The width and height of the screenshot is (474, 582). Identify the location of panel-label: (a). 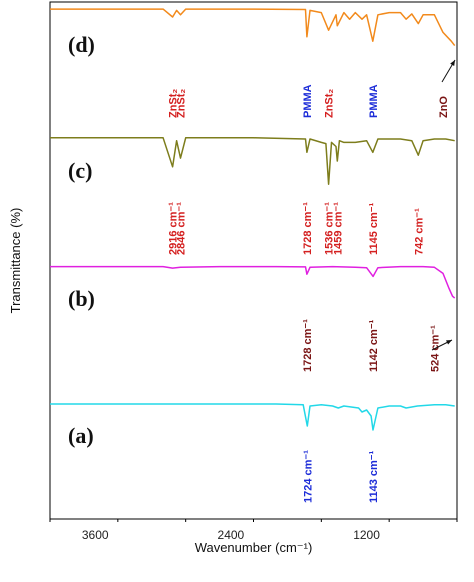
(81, 435).